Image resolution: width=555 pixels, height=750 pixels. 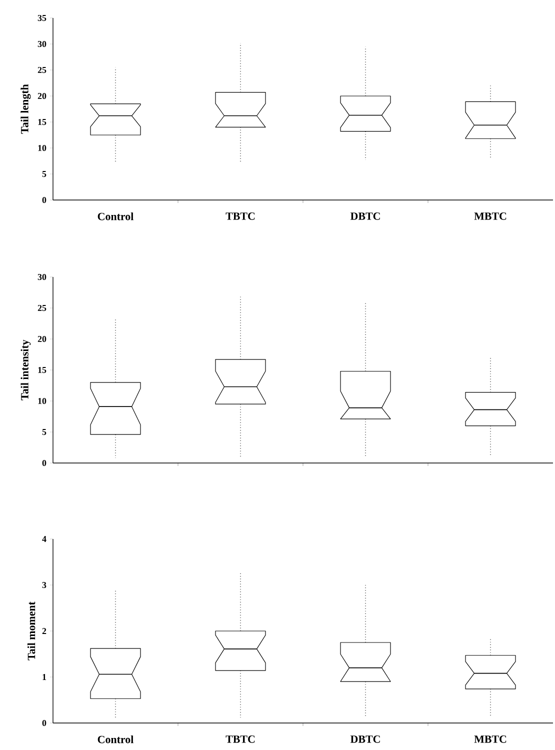 I want to click on y-tick-label: 4, so click(x=44, y=539).